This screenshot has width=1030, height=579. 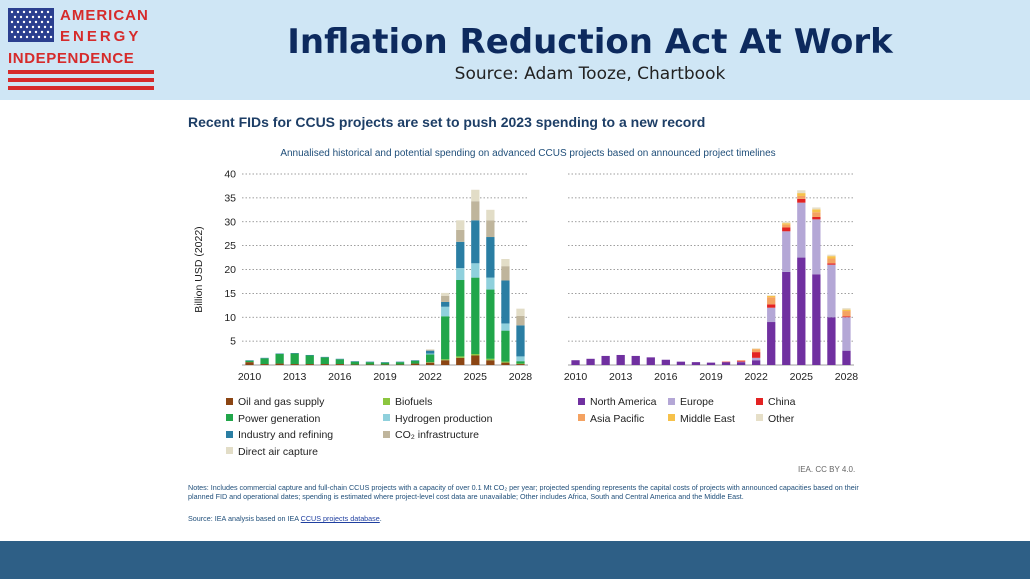 I want to click on legend-item: Europe, so click(x=691, y=402).